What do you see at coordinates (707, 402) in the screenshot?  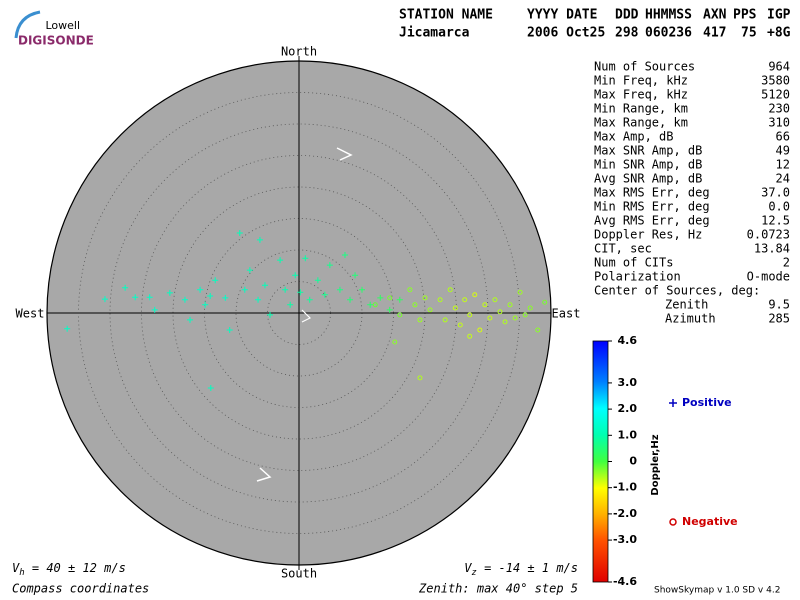 I see `legend-label: Positive` at bounding box center [707, 402].